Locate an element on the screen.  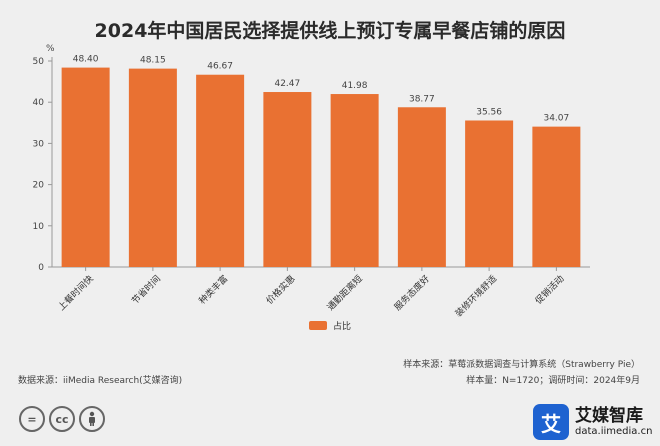
brand-logo: 艾 艾媒智库 data.iimedia.cn is located at coordinates (592, 422).